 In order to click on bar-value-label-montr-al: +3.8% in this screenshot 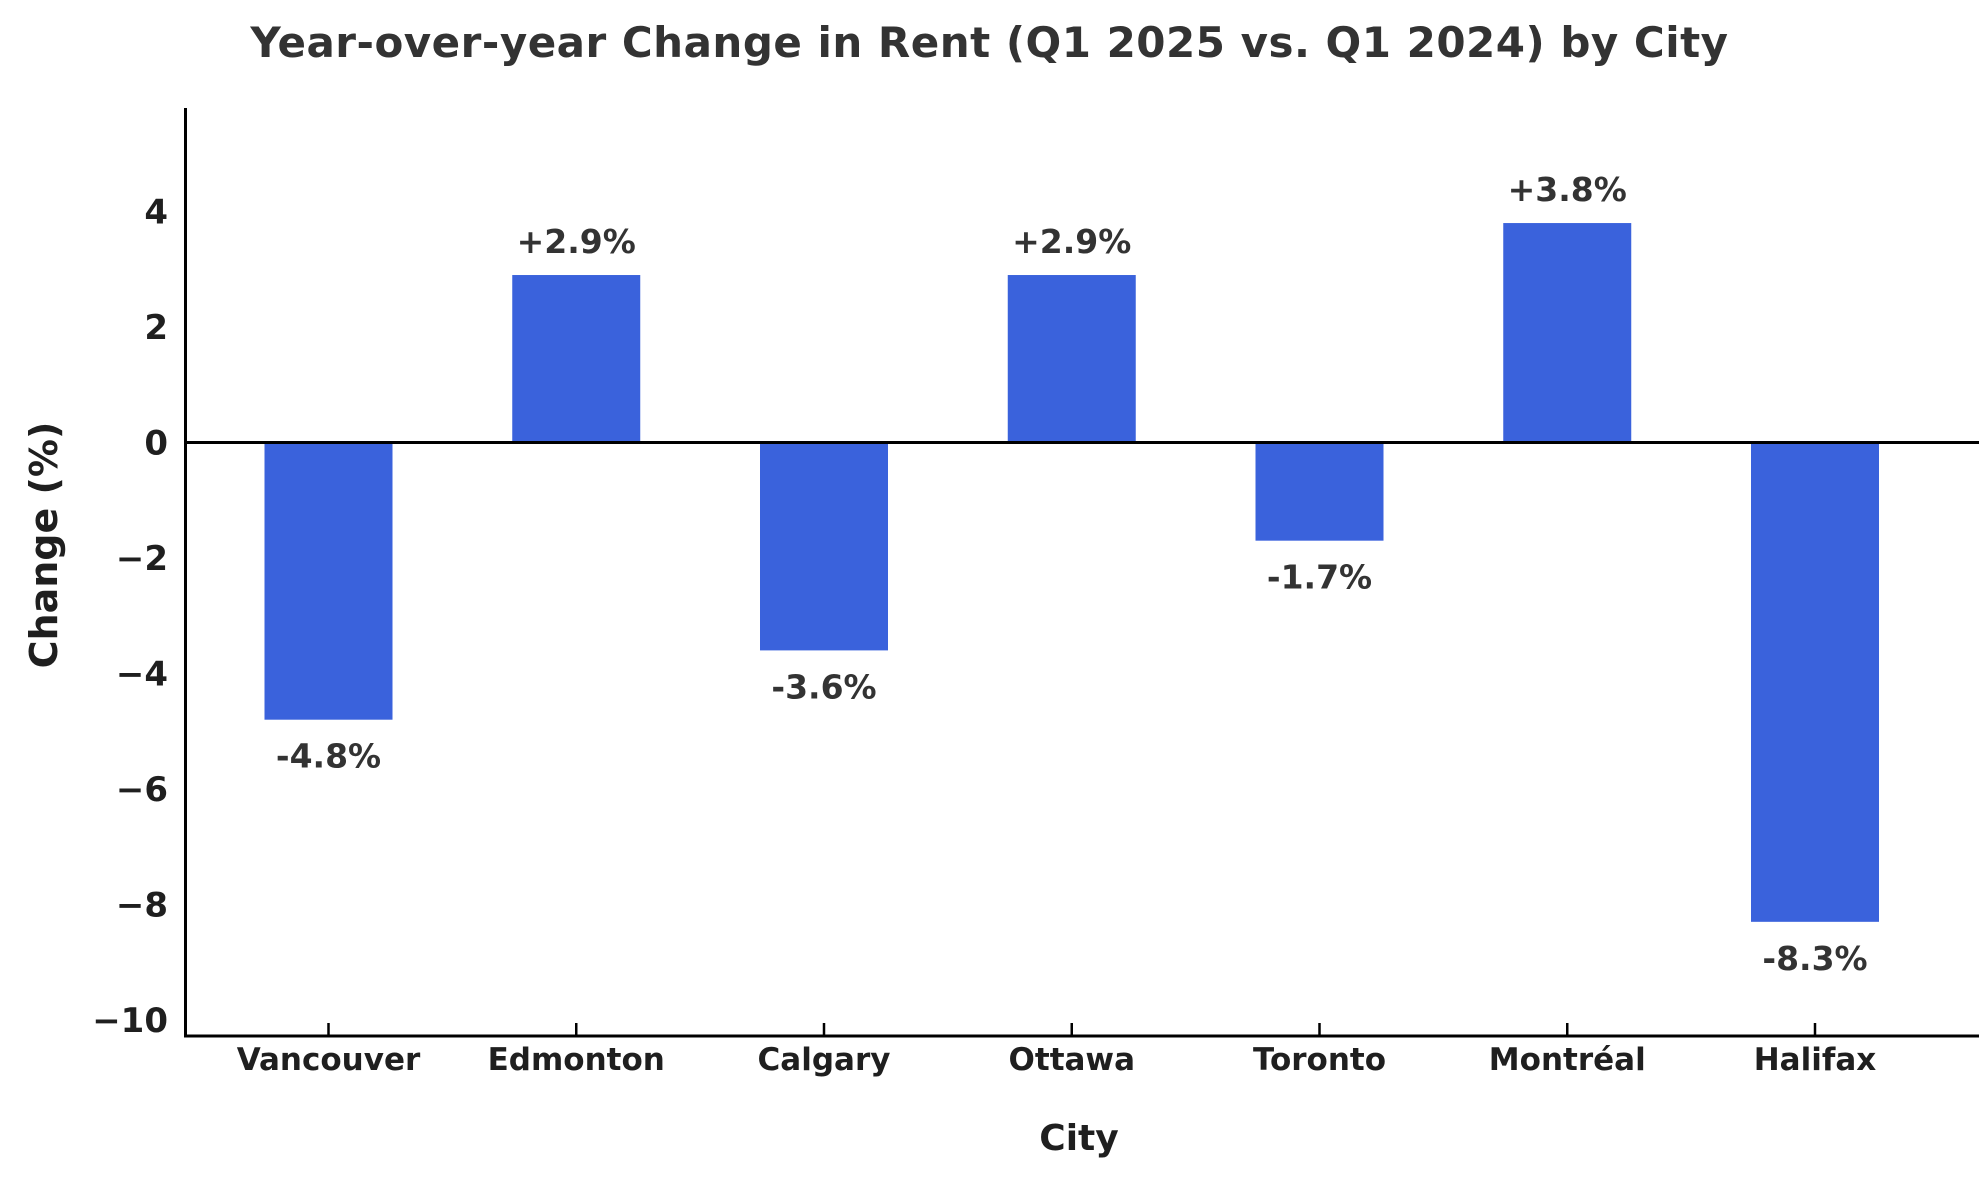, I will do `click(1567, 189)`.